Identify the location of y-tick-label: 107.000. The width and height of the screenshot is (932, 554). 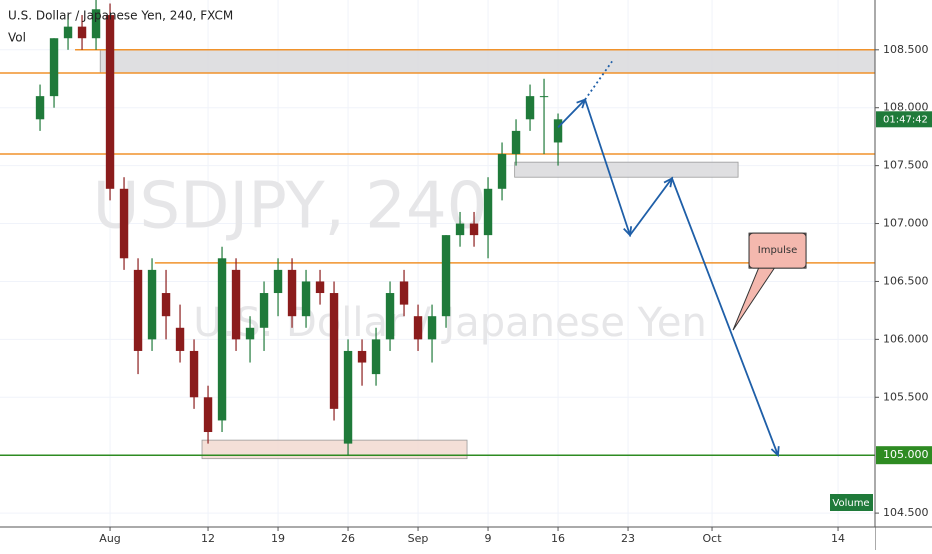
(906, 223).